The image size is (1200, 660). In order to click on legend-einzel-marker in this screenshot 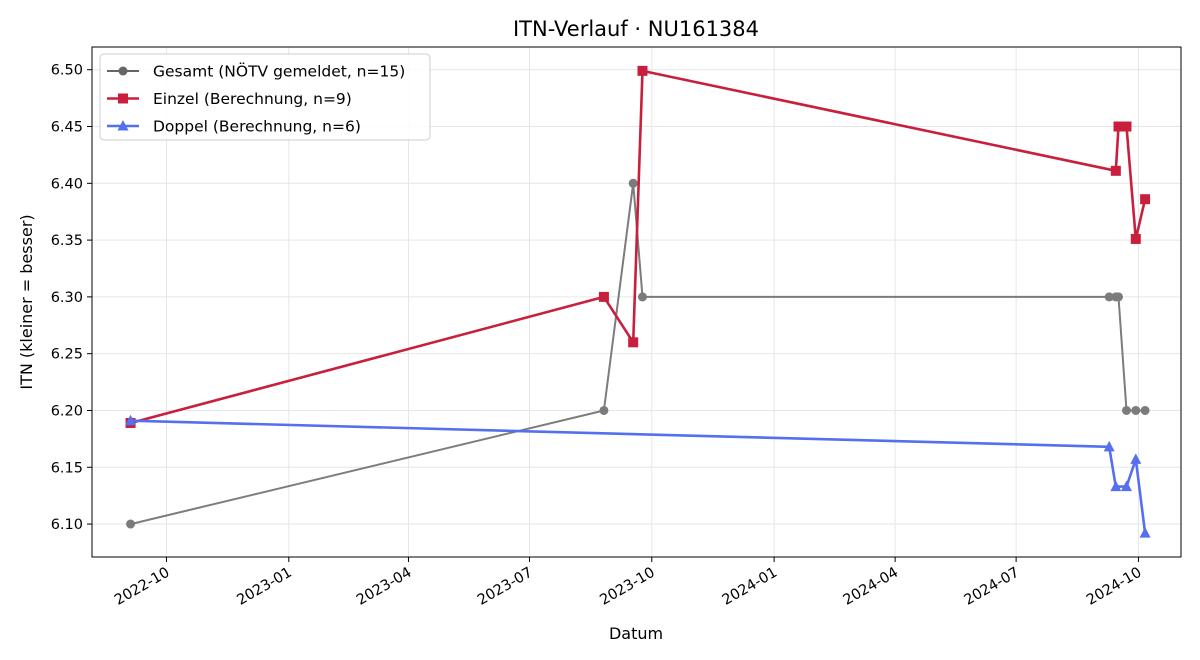, I will do `click(123, 98)`.